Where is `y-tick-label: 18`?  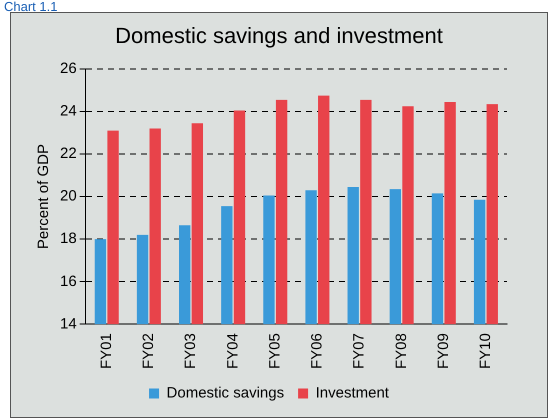 y-tick-label: 18 is located at coordinates (68, 239).